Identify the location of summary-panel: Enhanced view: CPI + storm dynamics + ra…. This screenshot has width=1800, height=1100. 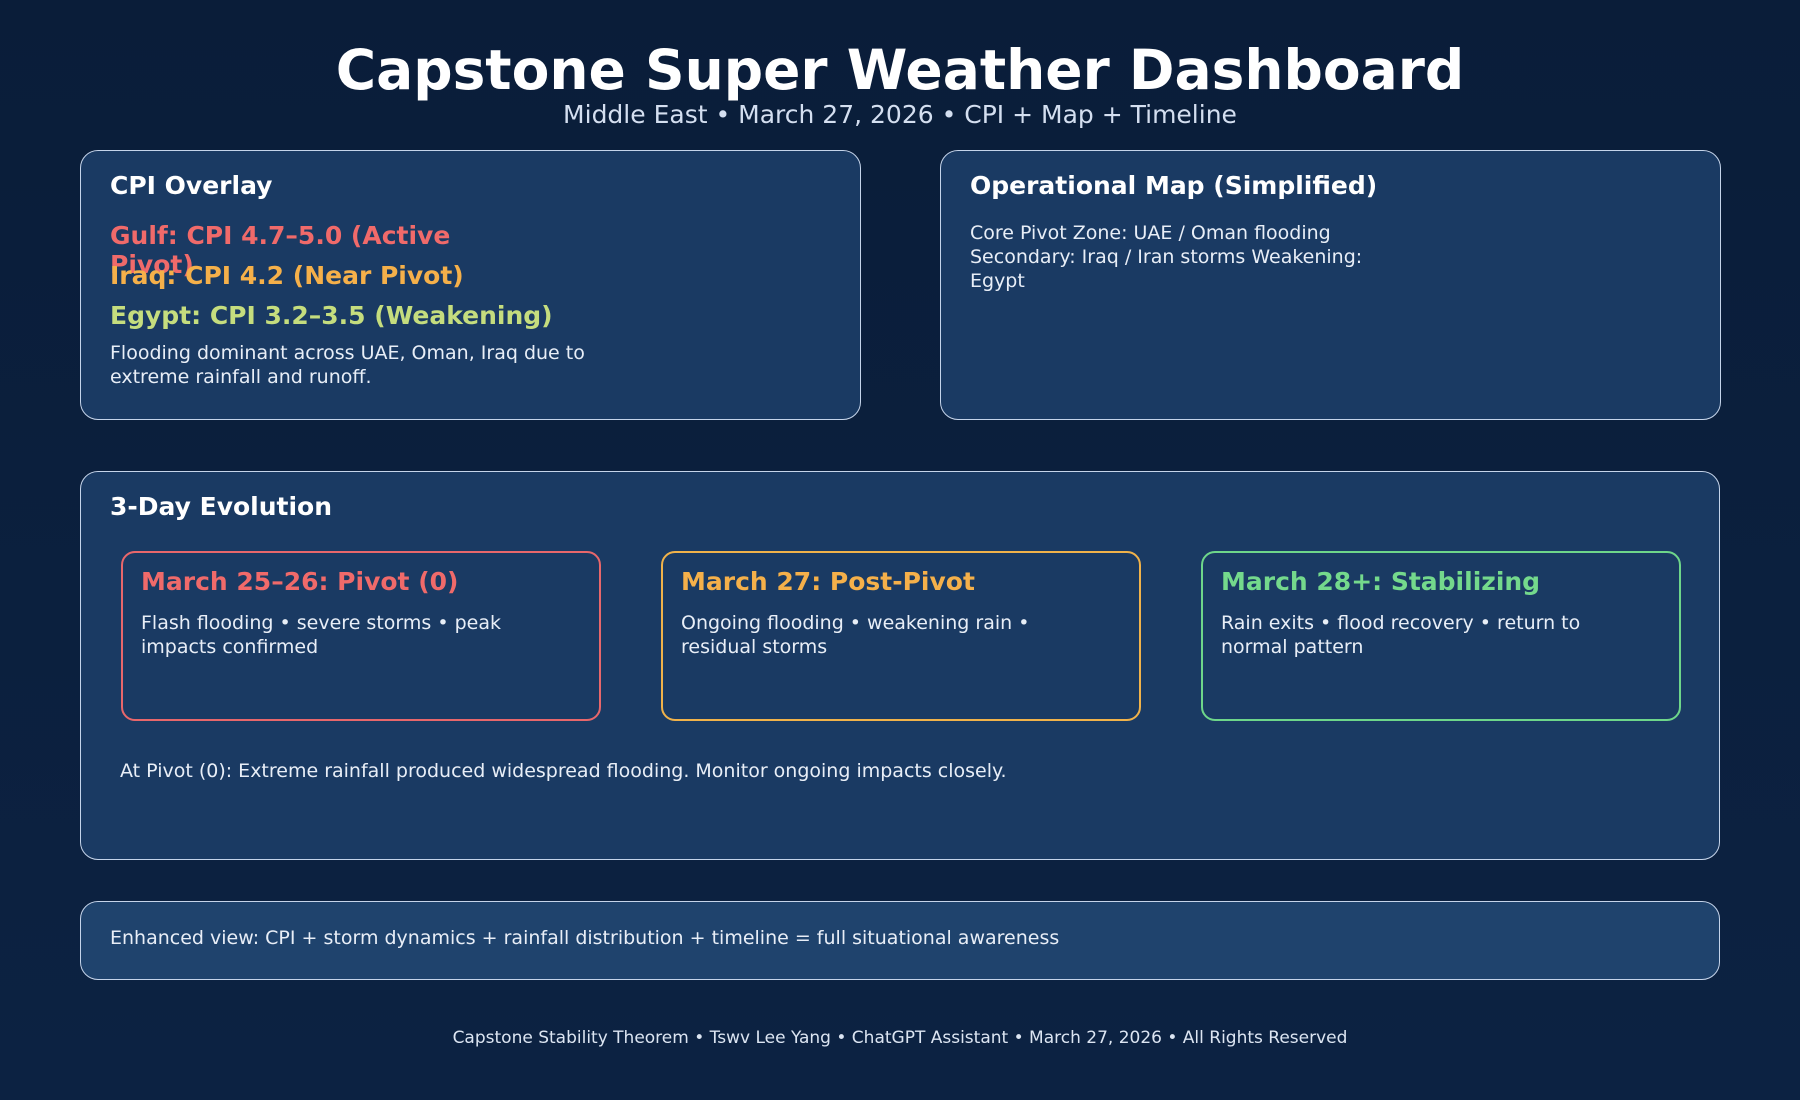
(900, 940).